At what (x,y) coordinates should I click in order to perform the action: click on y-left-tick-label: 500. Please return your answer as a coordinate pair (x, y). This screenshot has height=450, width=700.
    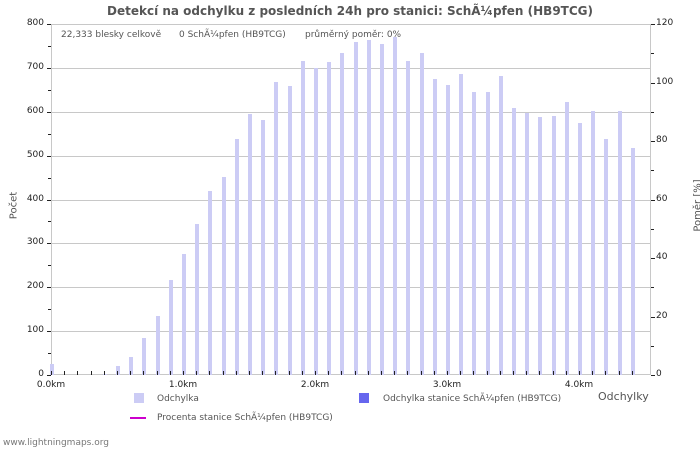
    Looking at the image, I should click on (35, 154).